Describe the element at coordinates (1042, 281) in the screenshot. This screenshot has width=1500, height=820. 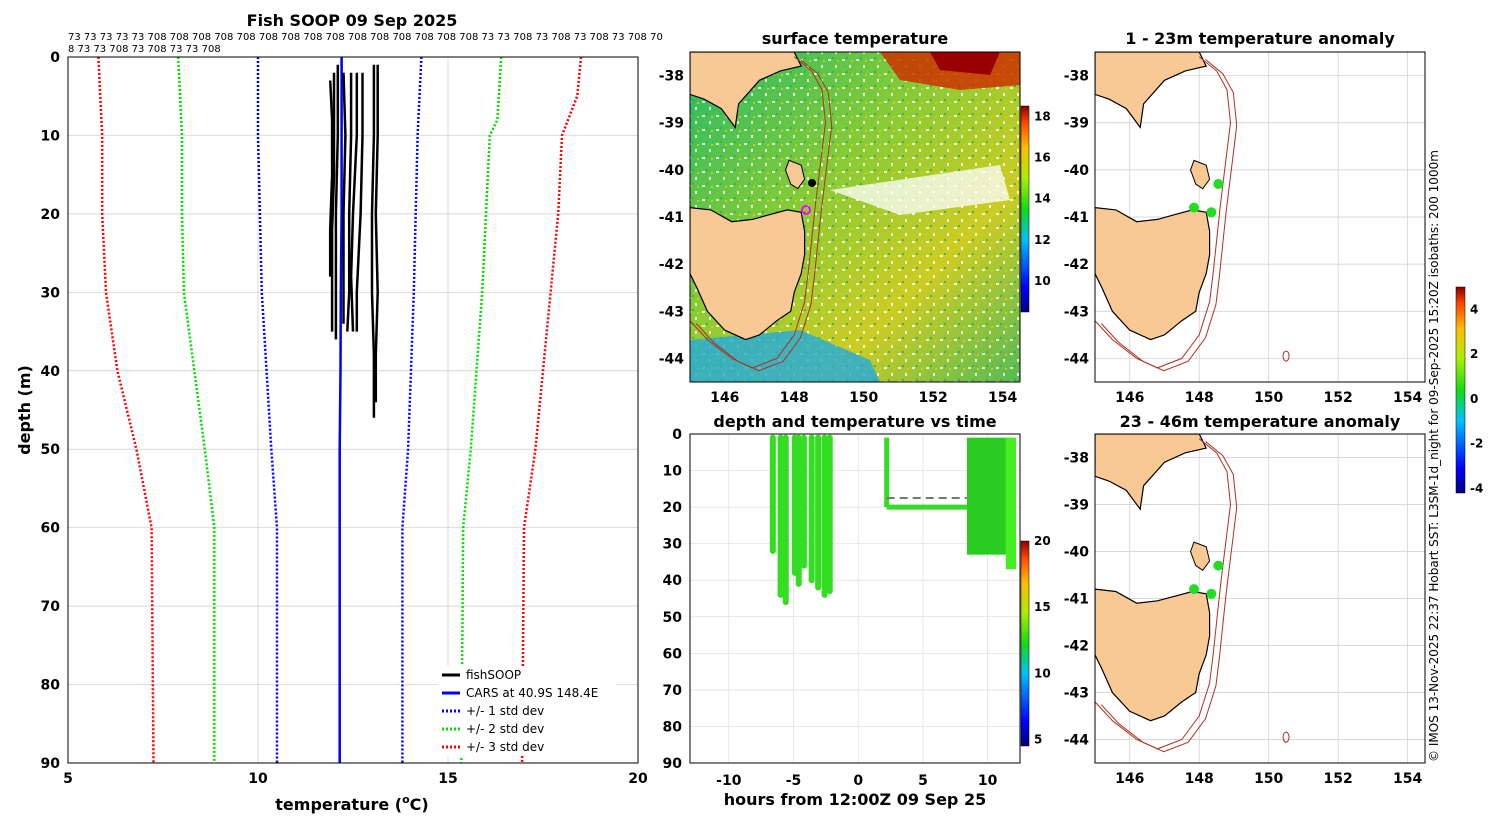
I see `sst-colorbar-tick: 10` at that location.